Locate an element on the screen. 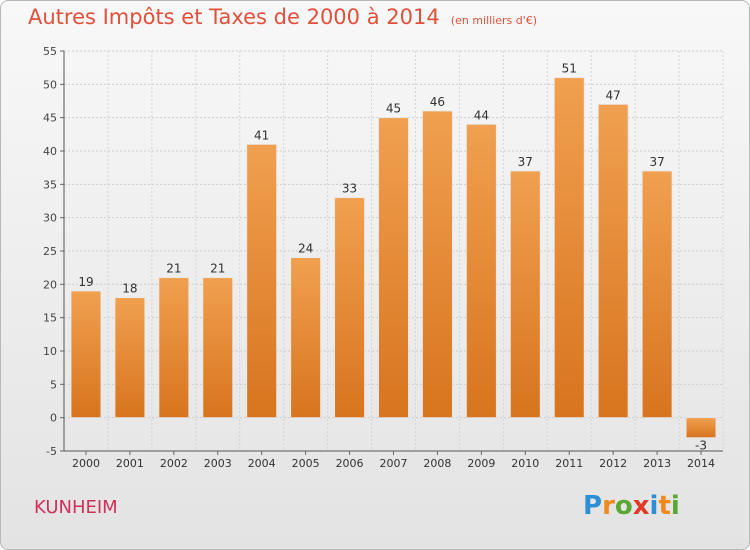  logo-letter: P is located at coordinates (593, 506).